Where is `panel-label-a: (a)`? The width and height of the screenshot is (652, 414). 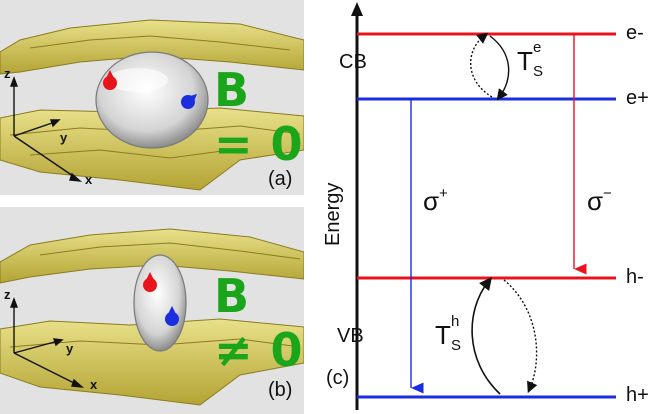
panel-label-a: (a) is located at coordinates (280, 179).